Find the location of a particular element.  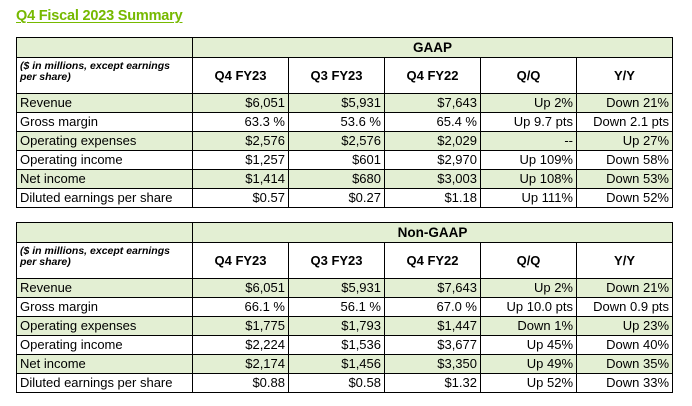

yy-change: Down 58% is located at coordinates (624, 160).